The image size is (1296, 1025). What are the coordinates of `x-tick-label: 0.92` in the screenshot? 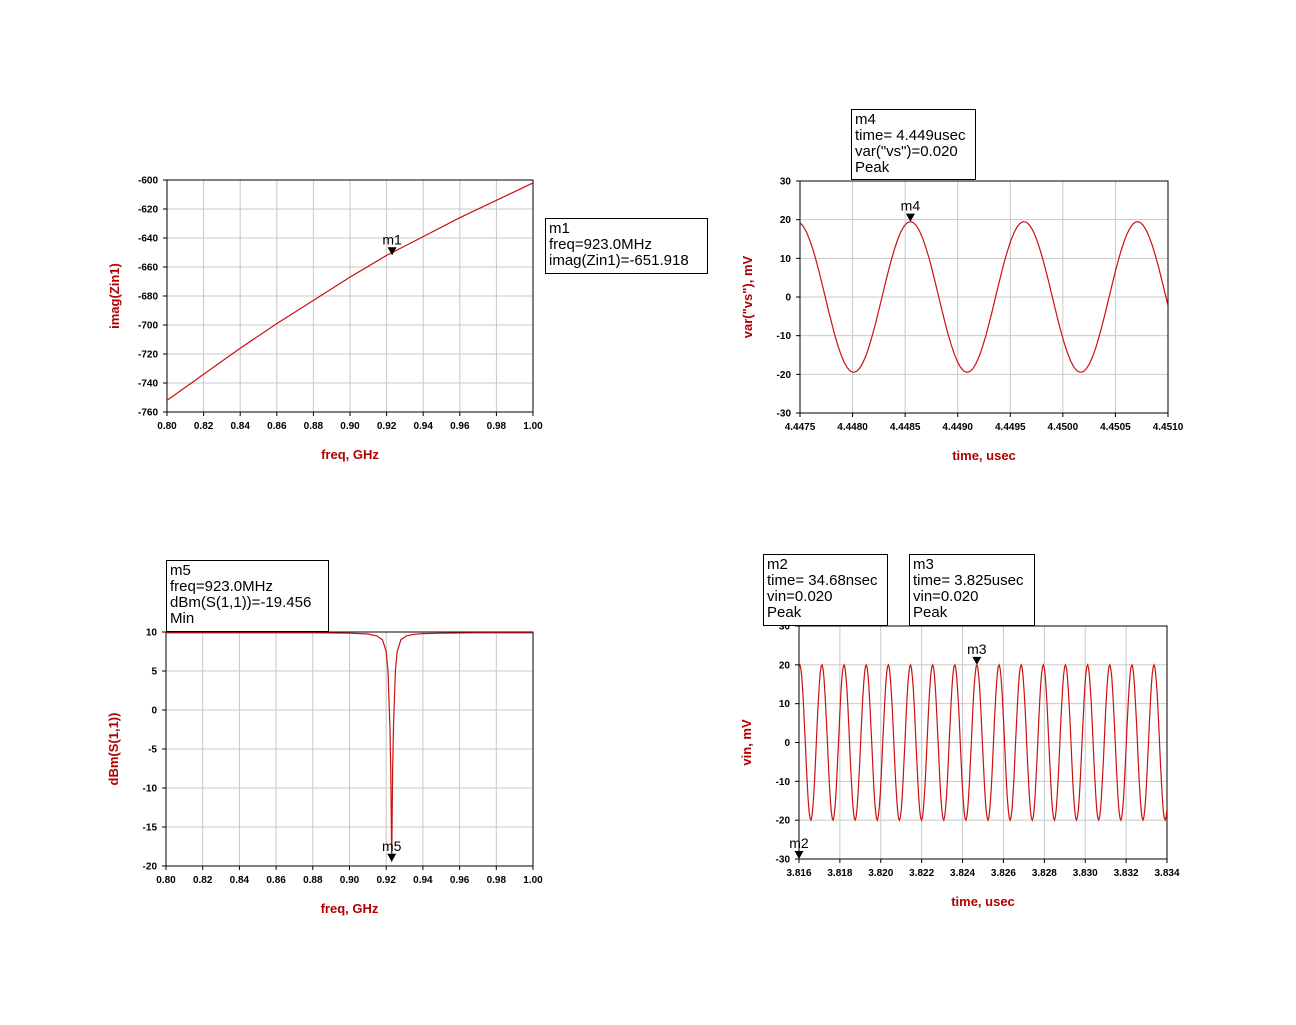 It's located at (387, 426).